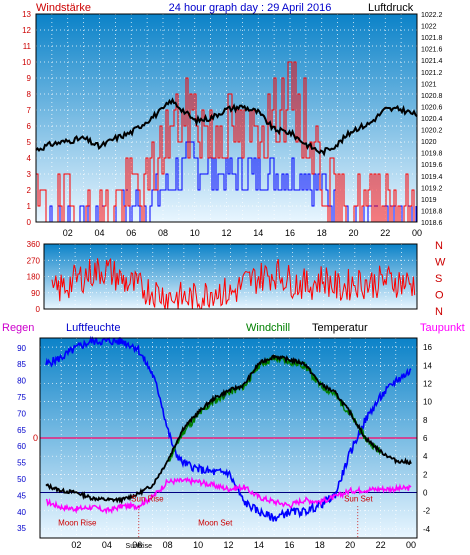 The image size is (470, 555). What do you see at coordinates (215, 522) in the screenshot?
I see `moon-set-label: Moon Set` at bounding box center [215, 522].